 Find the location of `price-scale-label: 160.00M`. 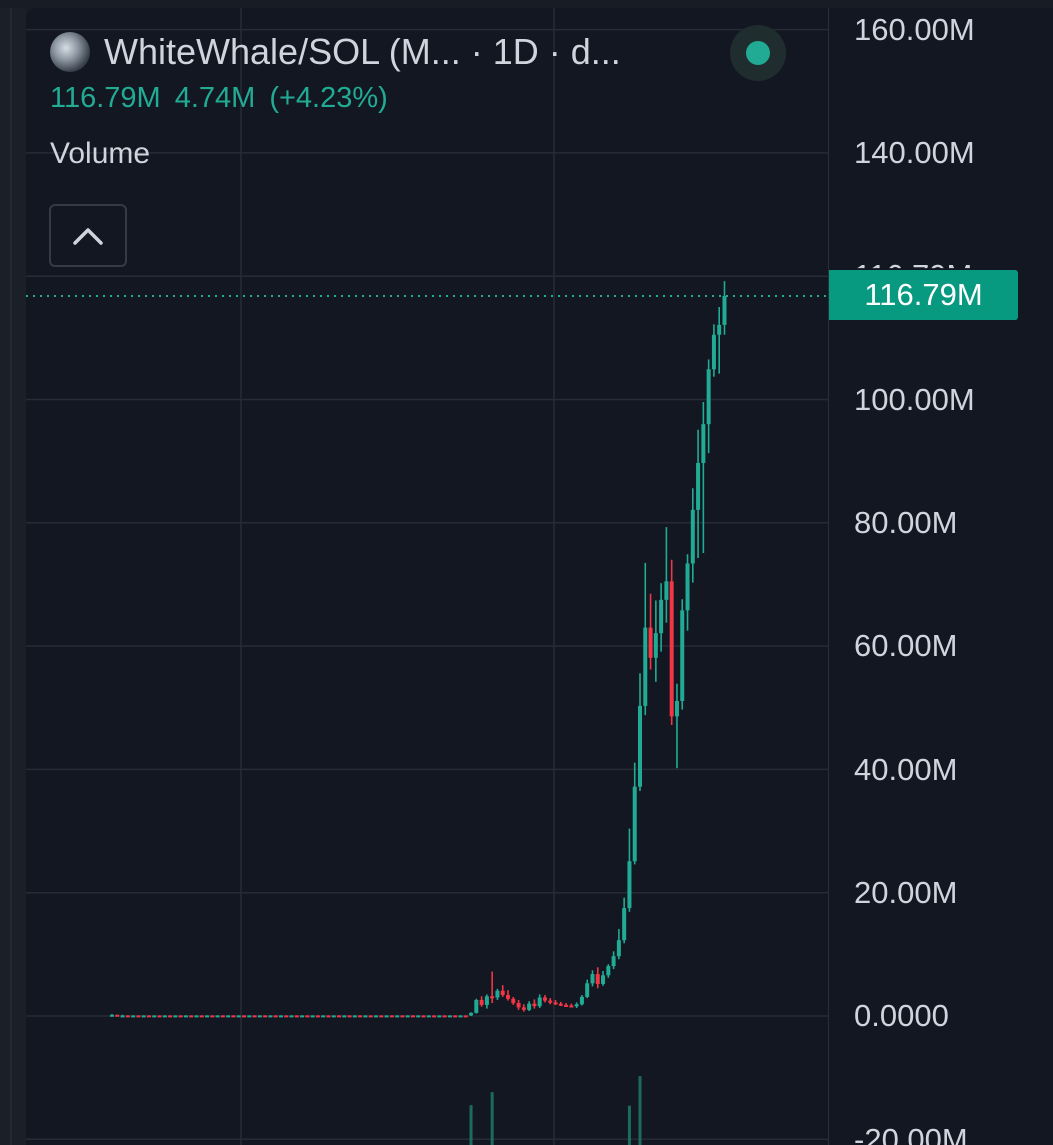

price-scale-label: 160.00M is located at coordinates (914, 29).